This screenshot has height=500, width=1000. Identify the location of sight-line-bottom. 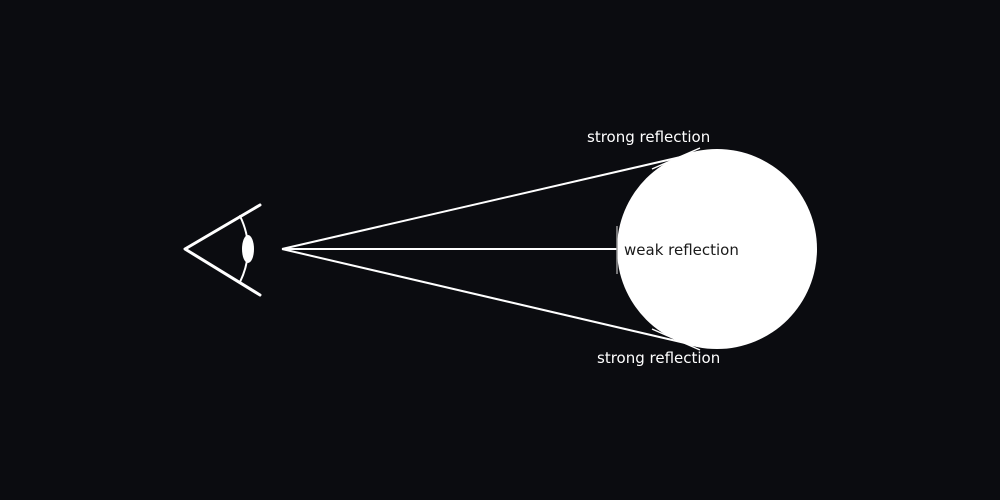
(490, 297).